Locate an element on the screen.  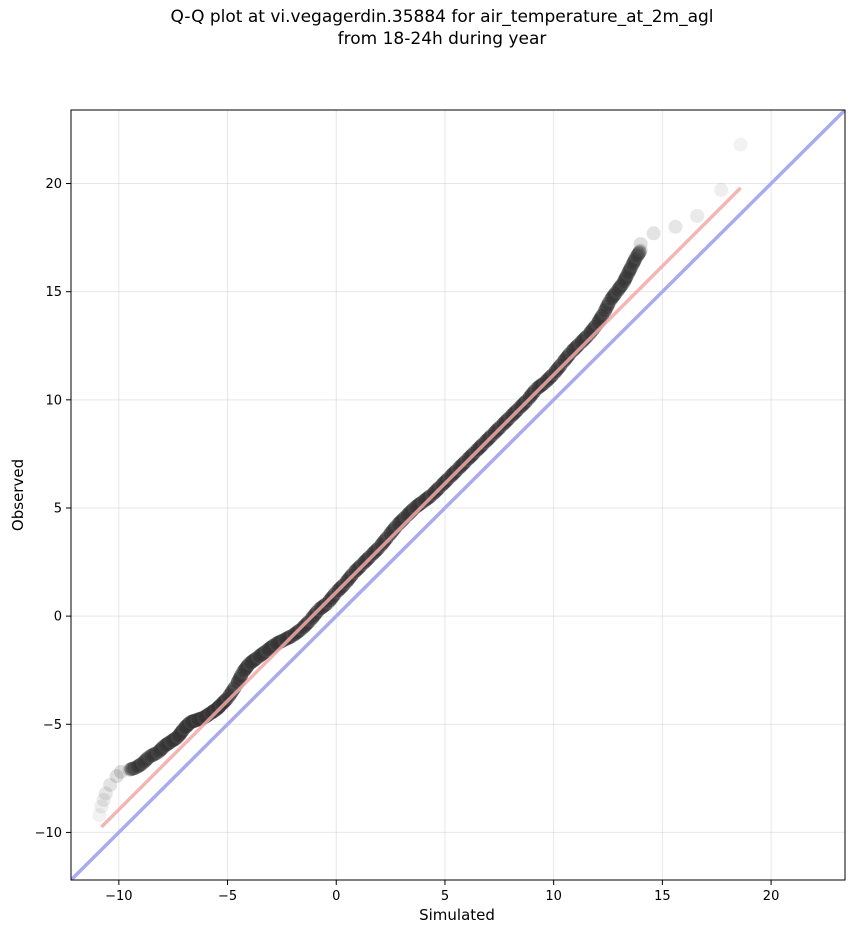
x-tick-label: 15 is located at coordinates (662, 896).